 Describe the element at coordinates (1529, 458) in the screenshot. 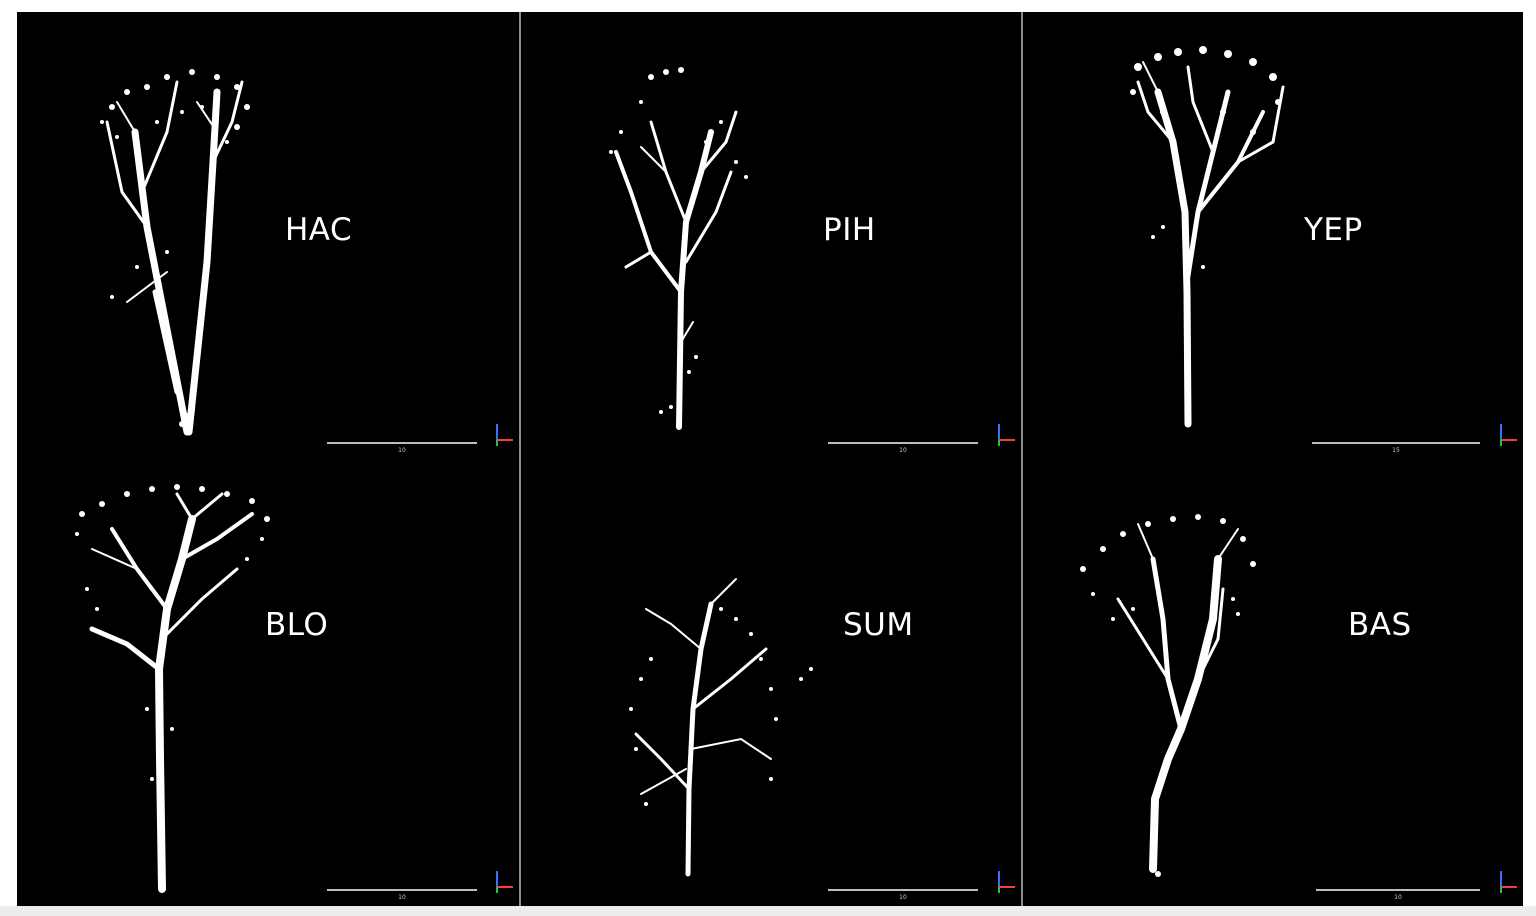

I see `page-margin` at that location.